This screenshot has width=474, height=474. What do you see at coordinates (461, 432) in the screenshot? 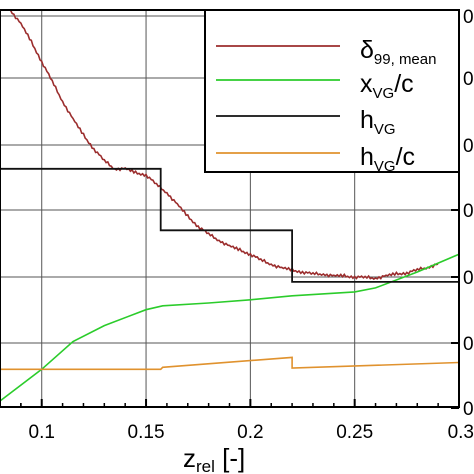
I see `x-tick-label-4: 0.3` at bounding box center [461, 432].